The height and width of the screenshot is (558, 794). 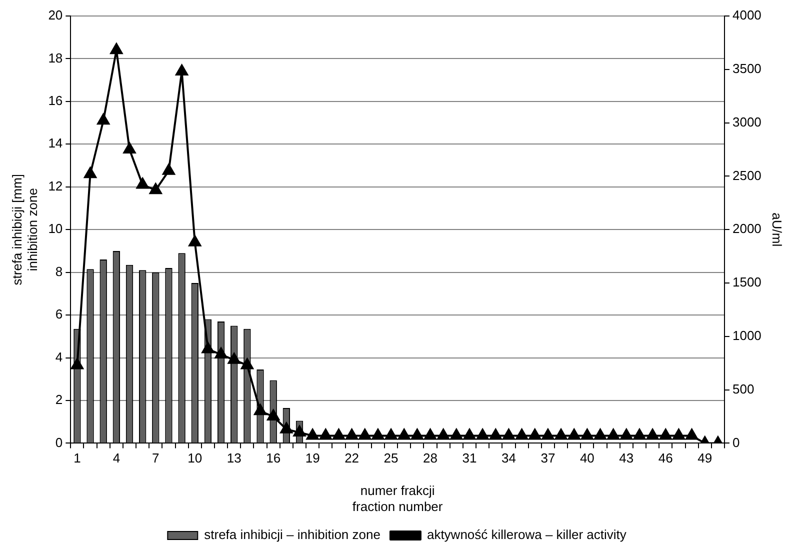 What do you see at coordinates (59, 314) in the screenshot?
I see `y-tick-label: 6` at bounding box center [59, 314].